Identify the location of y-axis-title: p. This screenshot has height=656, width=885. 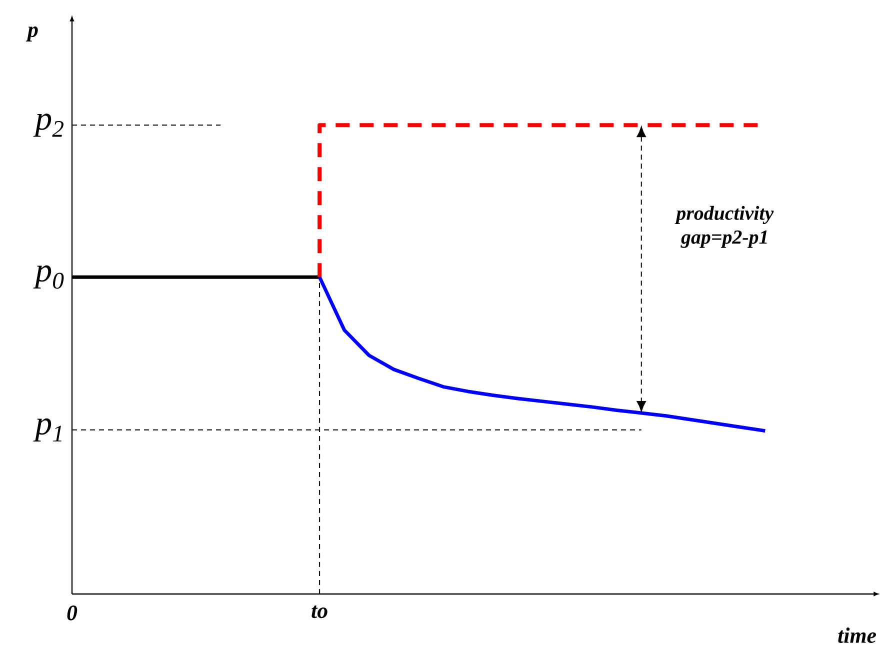
(32, 34).